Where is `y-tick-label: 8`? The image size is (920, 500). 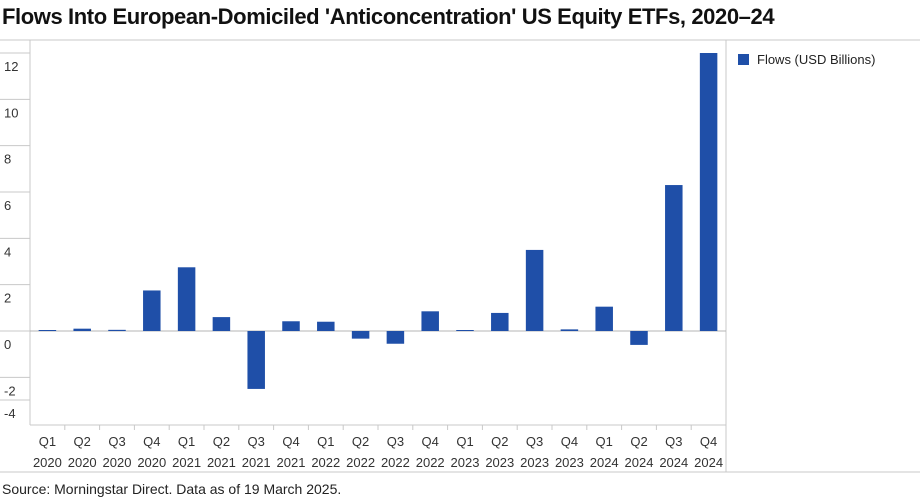 y-tick-label: 8 is located at coordinates (7, 159).